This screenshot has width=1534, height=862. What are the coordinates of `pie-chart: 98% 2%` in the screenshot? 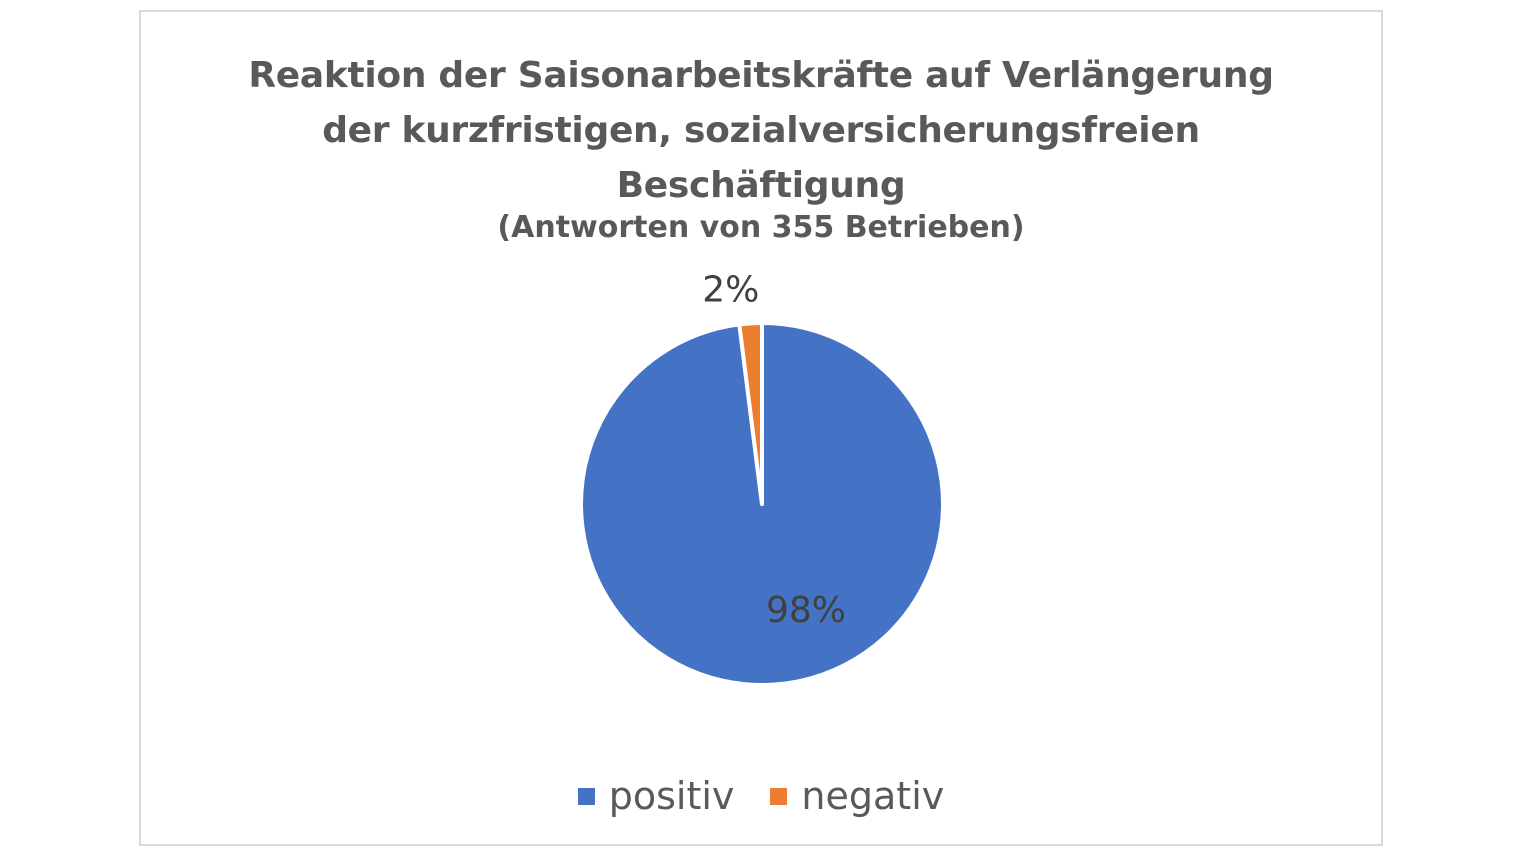 It's located at (762, 478).